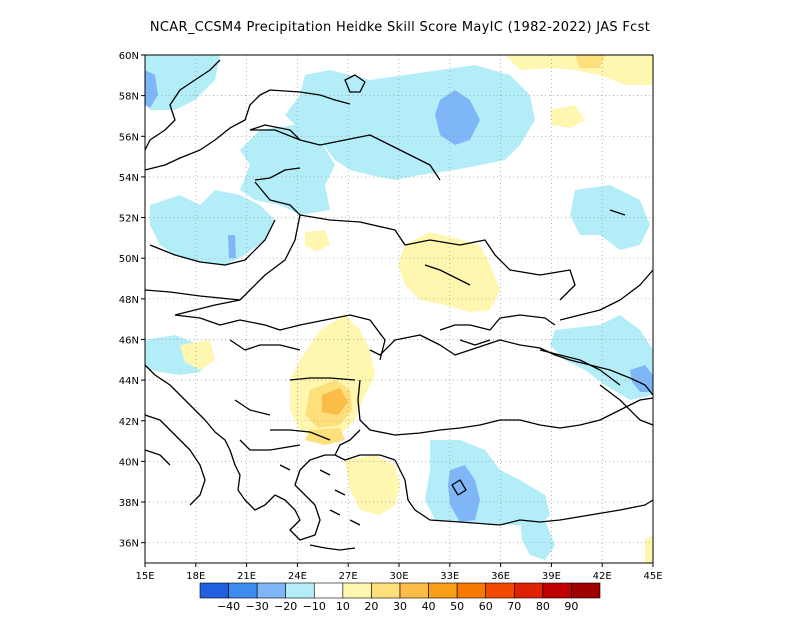 Image resolution: width=800 pixels, height=618 pixels. Describe the element at coordinates (500, 576) in the screenshot. I see `lon-tick-label: 36E` at that location.